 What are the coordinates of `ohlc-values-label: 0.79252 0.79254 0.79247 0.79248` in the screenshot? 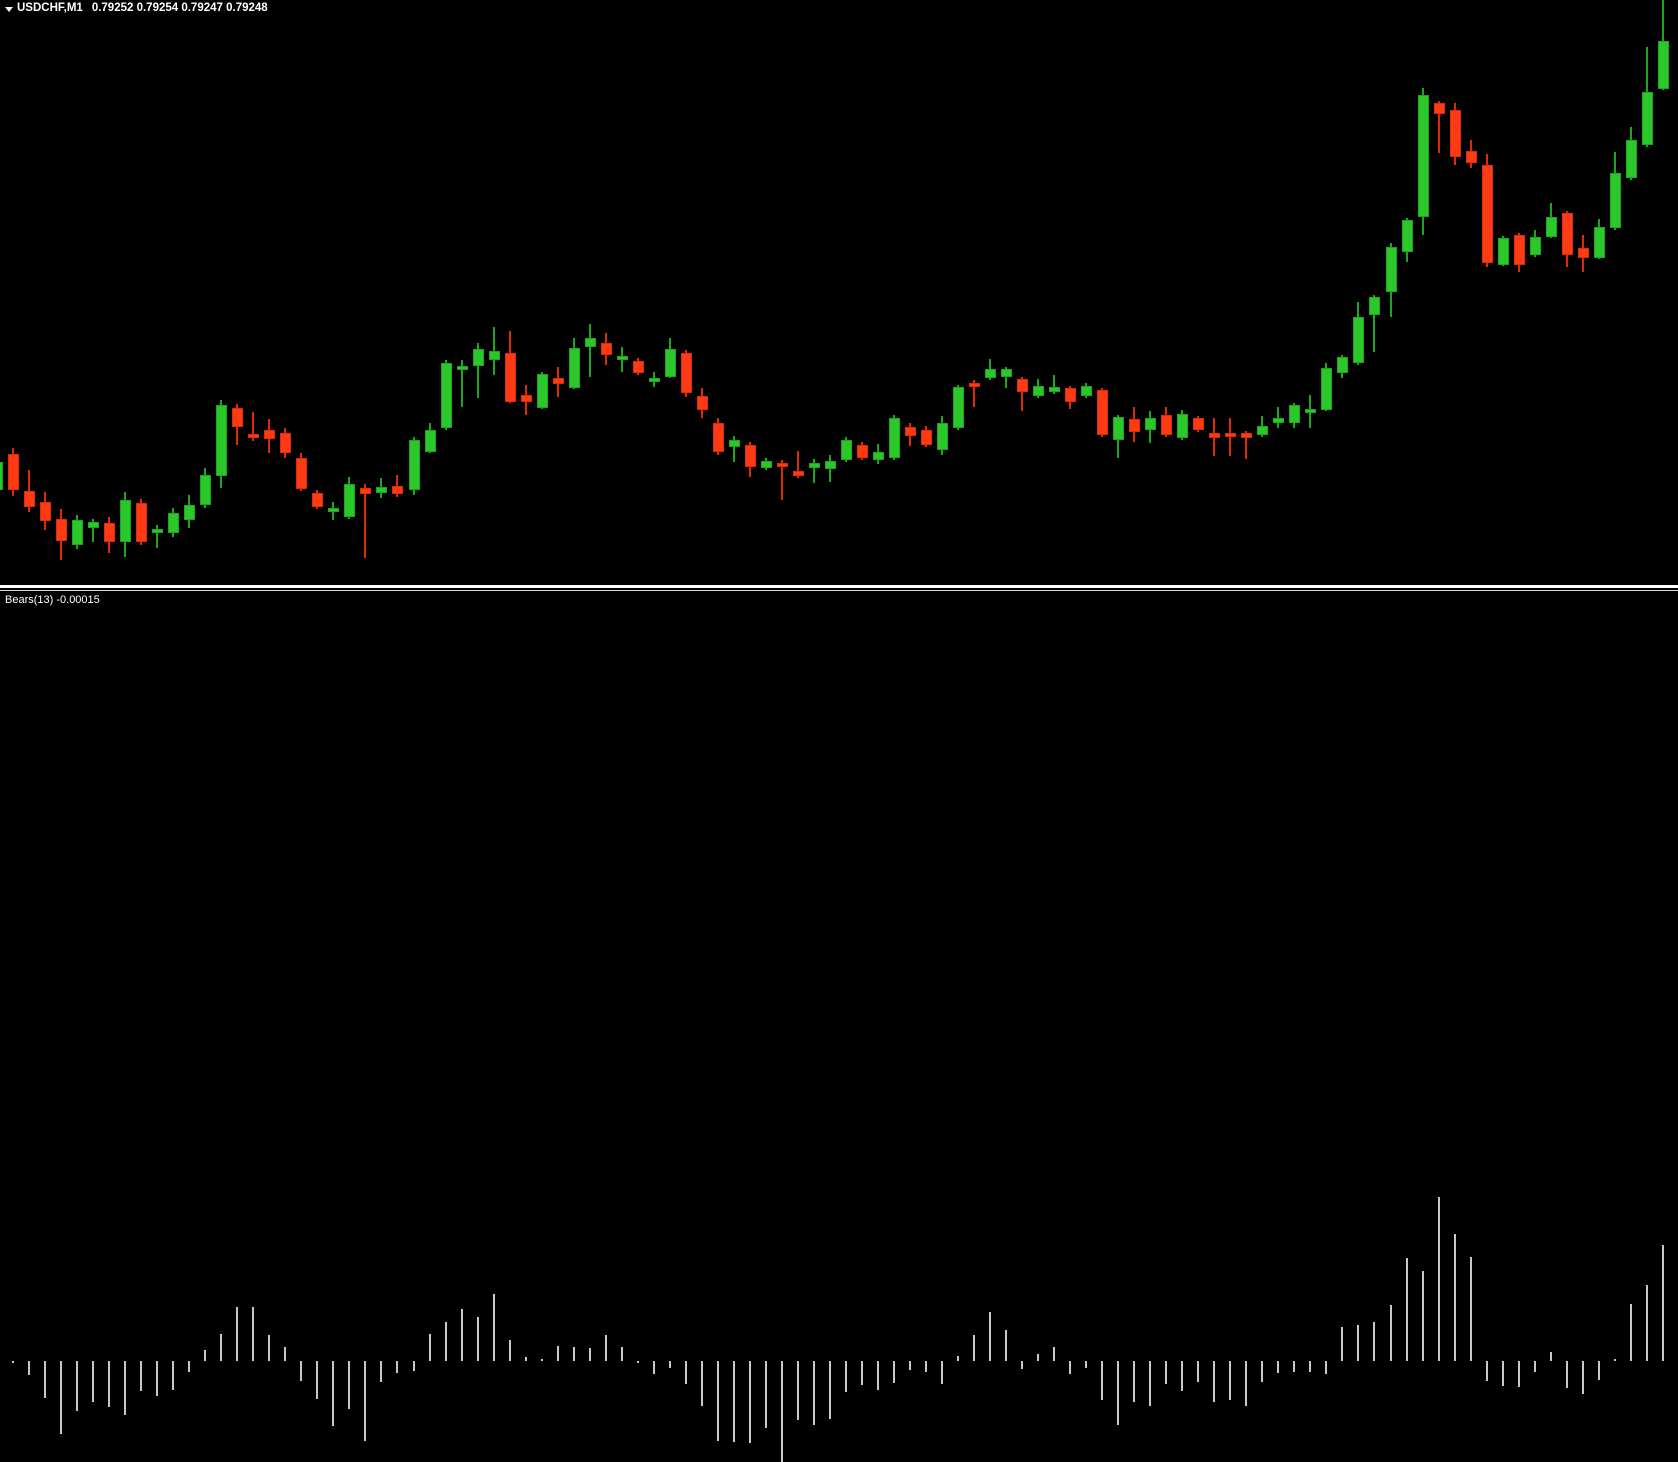 It's located at (179, 8).